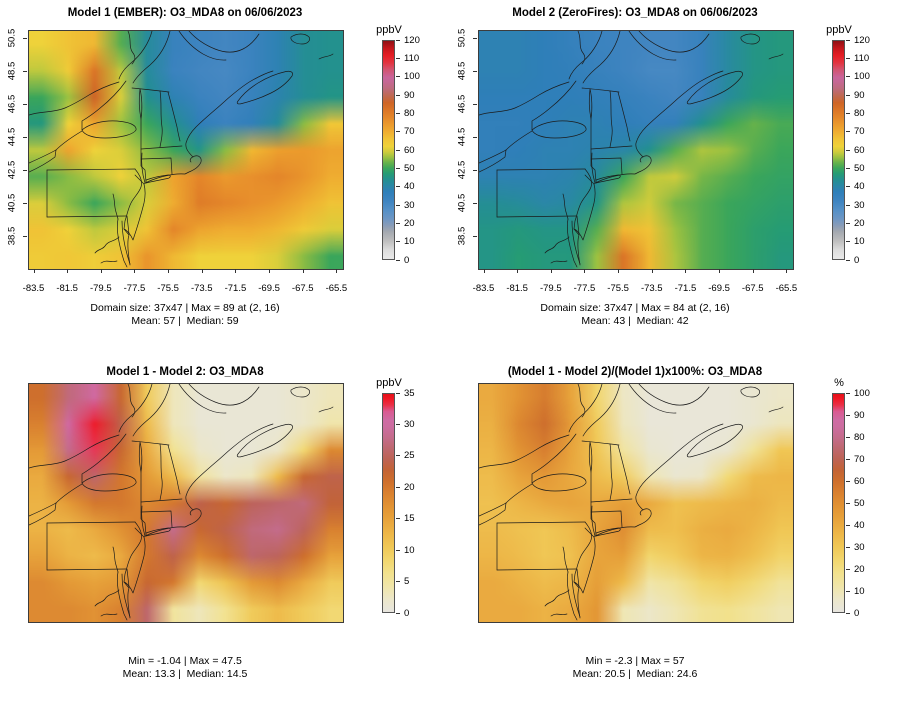 The height and width of the screenshot is (706, 900). I want to click on colorbar-unit: %, so click(839, 383).